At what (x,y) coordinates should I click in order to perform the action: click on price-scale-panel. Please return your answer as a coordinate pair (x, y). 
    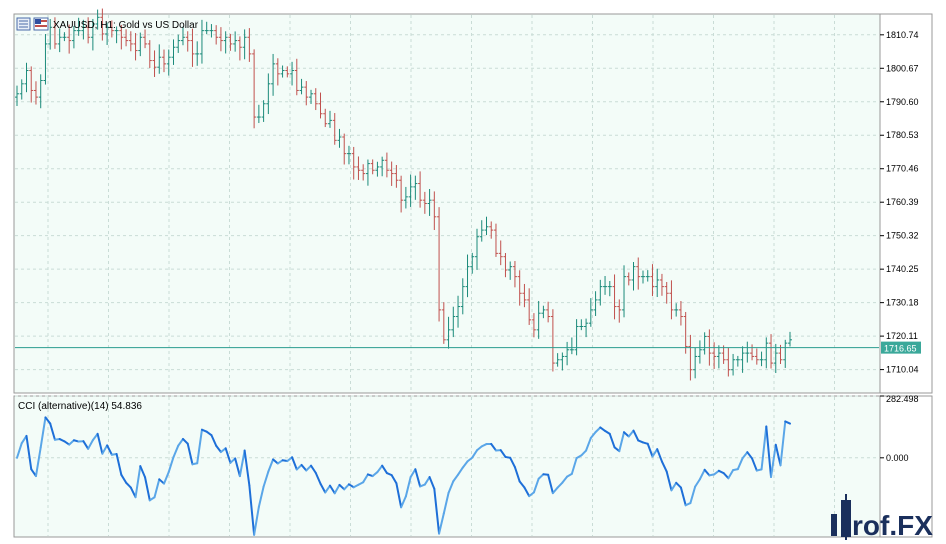
    Looking at the image, I should click on (906, 203).